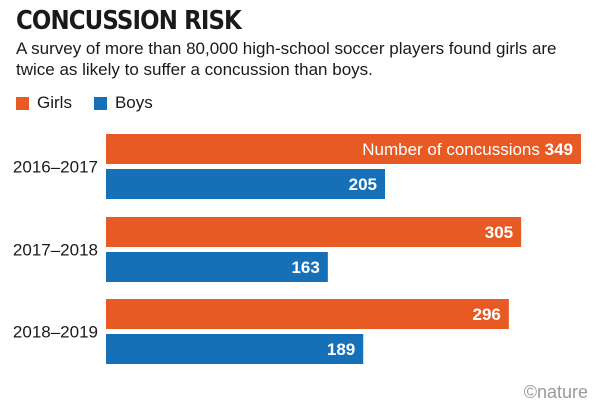  I want to click on bar-value-label: Number of concussions 349, so click(467, 149).